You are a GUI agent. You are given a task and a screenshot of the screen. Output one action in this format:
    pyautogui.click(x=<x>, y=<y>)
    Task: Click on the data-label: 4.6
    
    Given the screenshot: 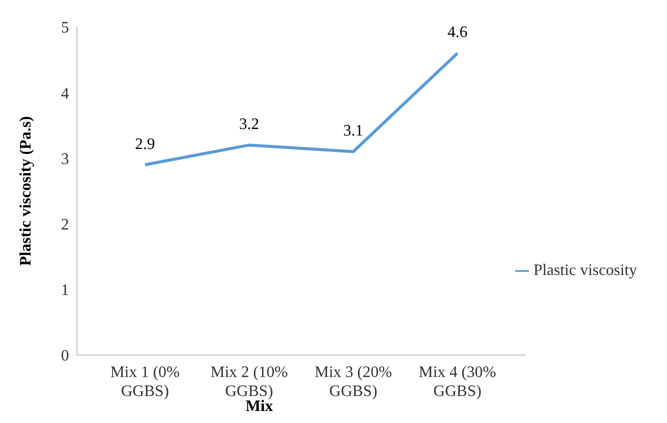 What is the action you would take?
    pyautogui.click(x=457, y=33)
    